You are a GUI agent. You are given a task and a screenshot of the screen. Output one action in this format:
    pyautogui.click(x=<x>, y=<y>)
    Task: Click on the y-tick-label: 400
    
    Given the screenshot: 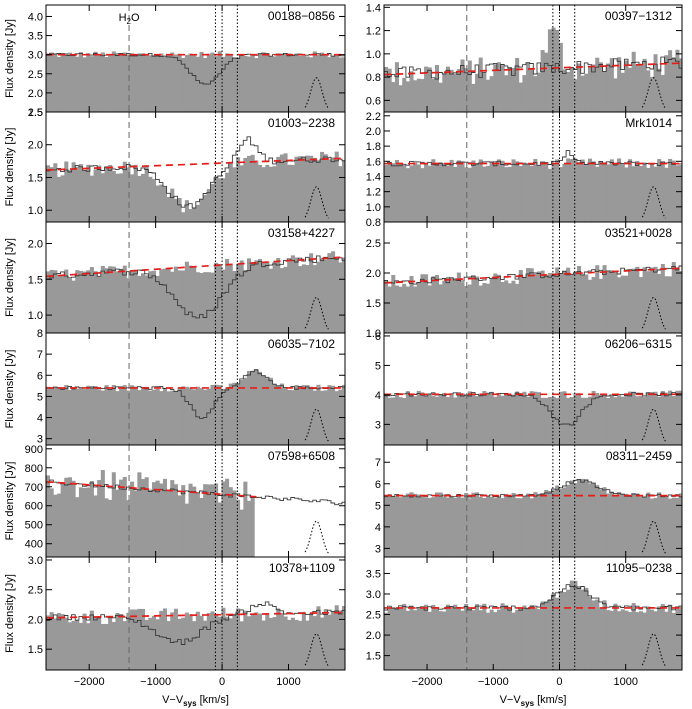 What is the action you would take?
    pyautogui.click(x=34, y=545)
    